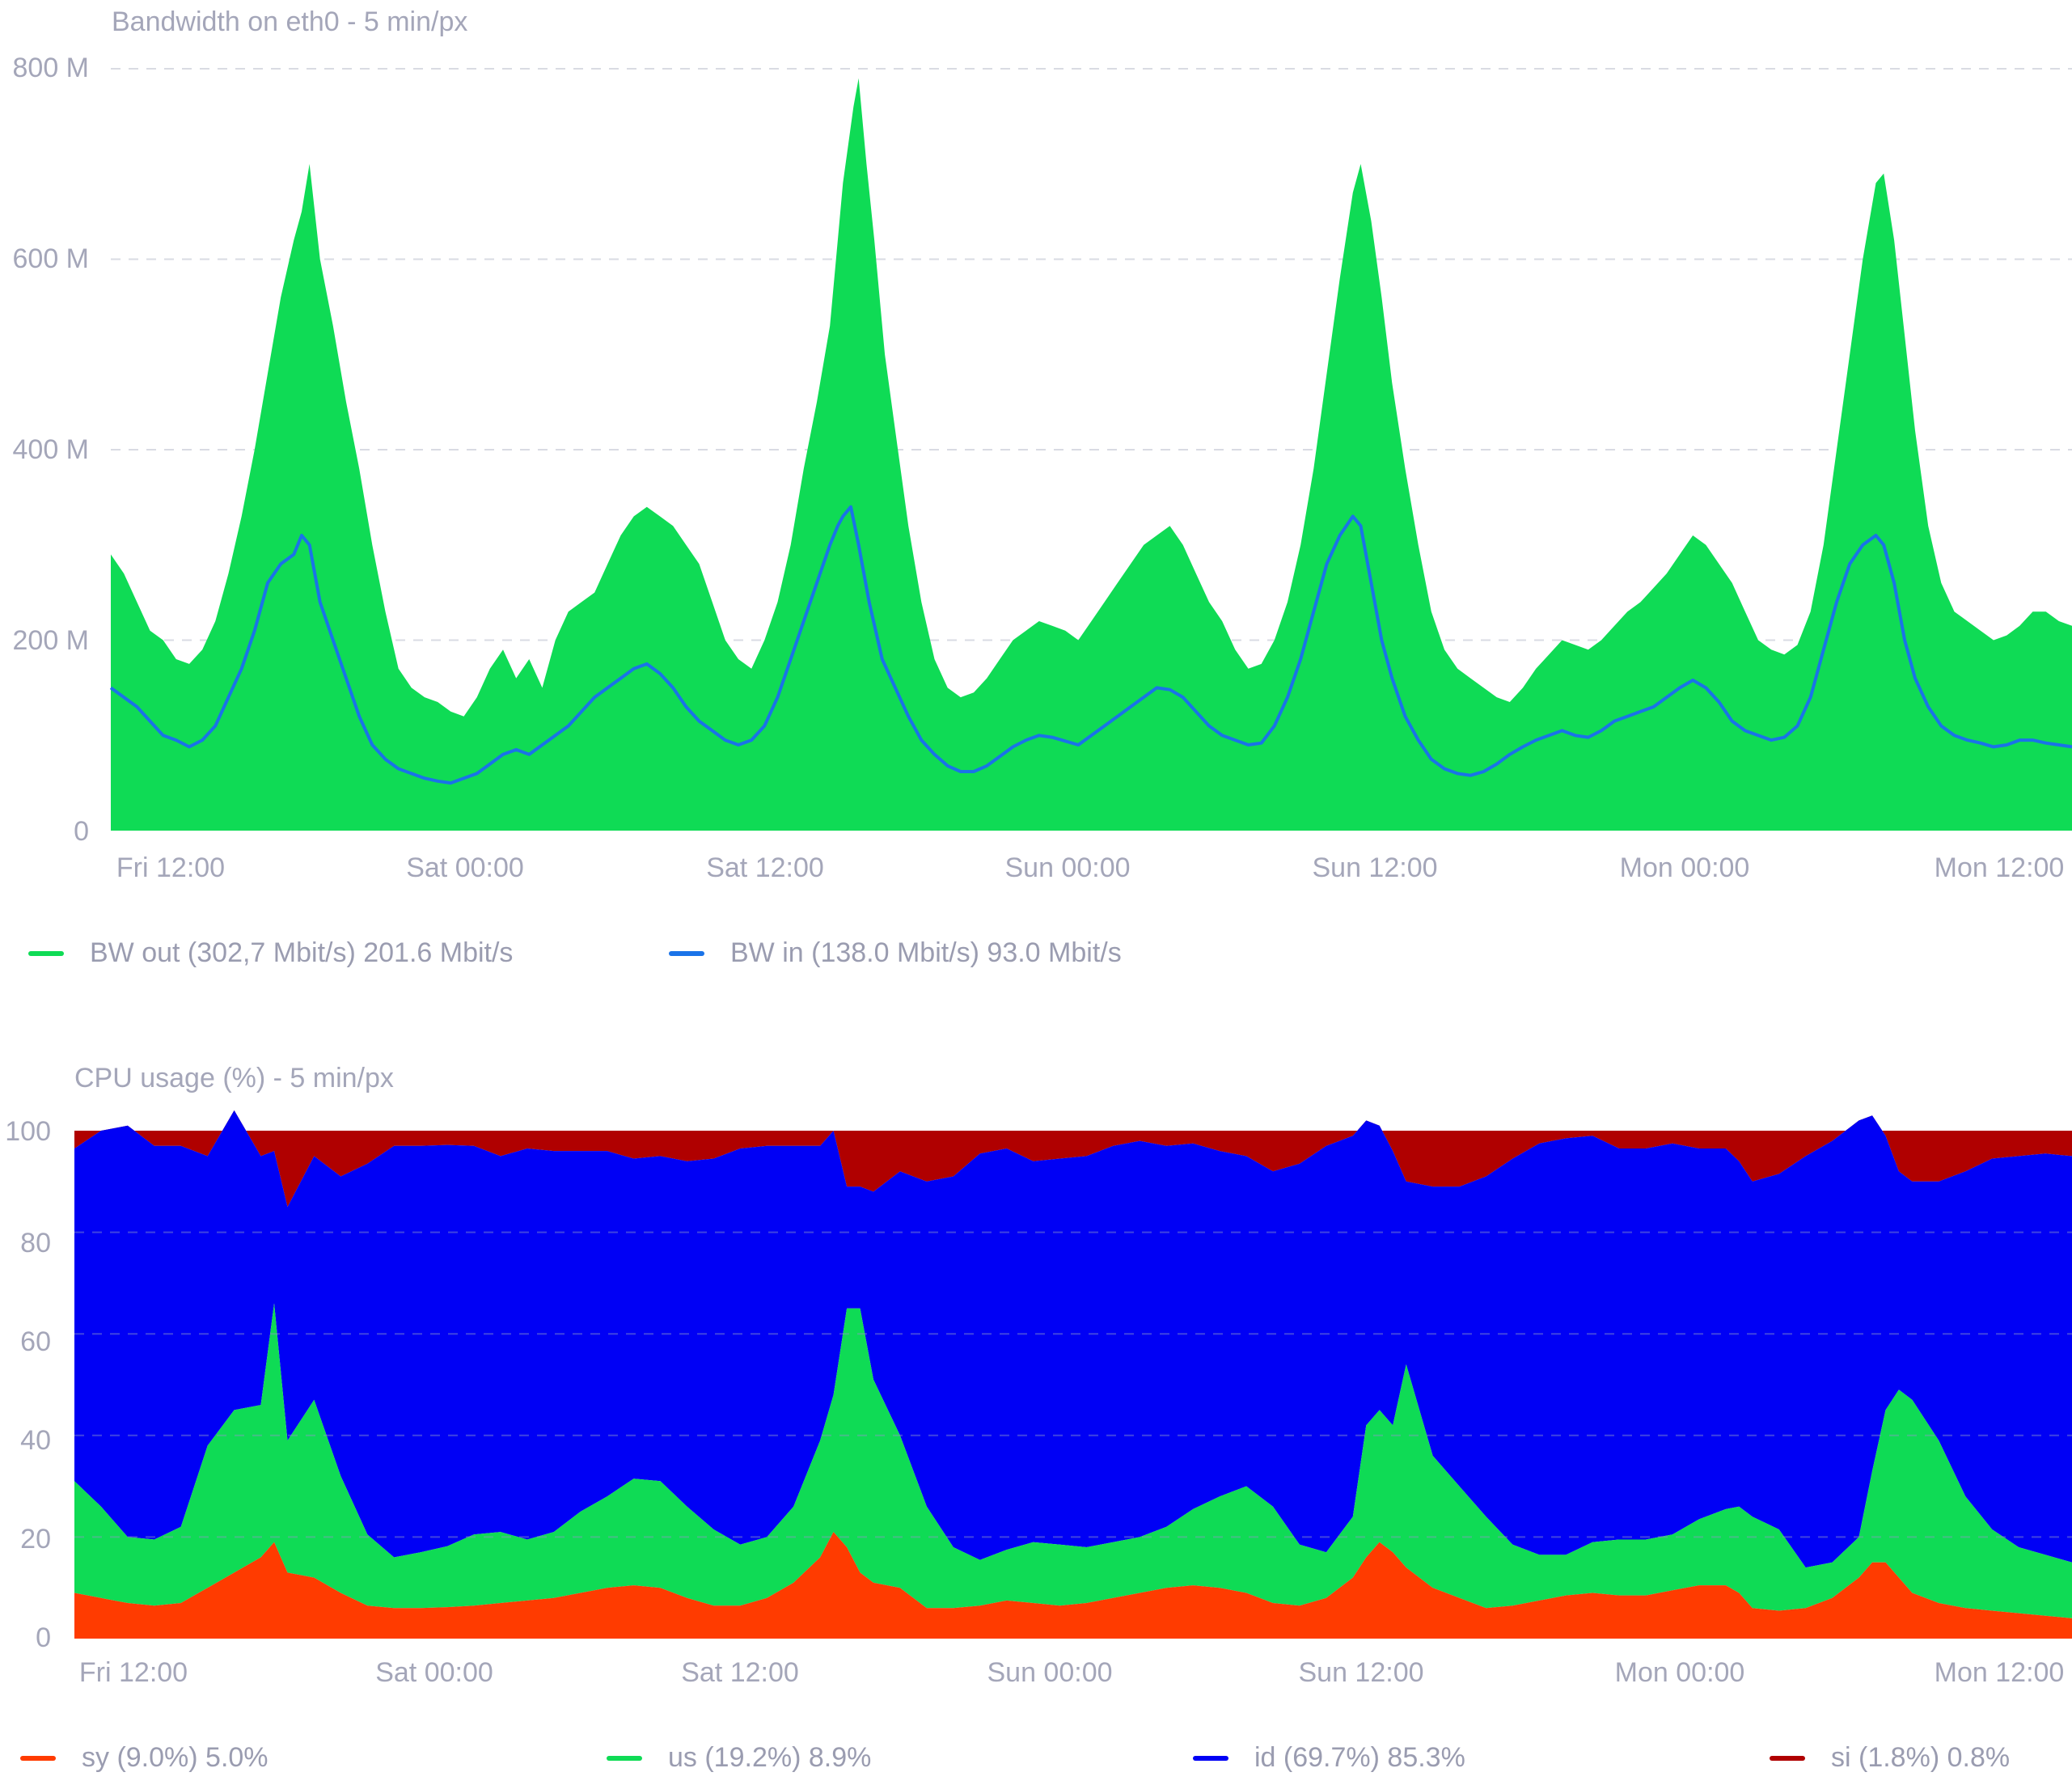  I want to click on legend-sy: sy (9.0%) 5.0%, so click(144, 1758).